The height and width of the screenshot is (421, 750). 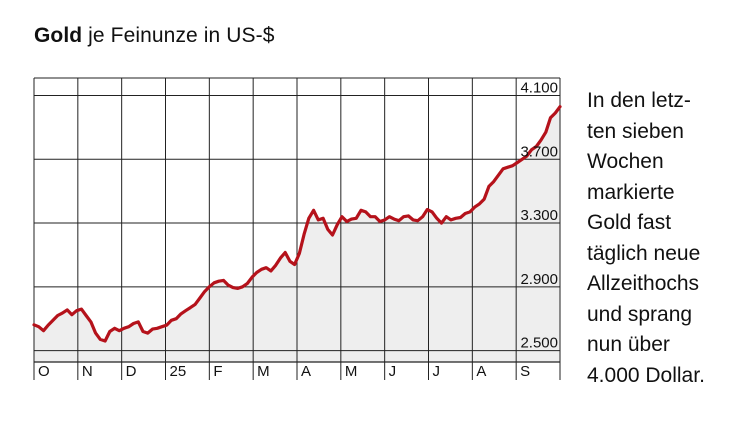 What do you see at coordinates (525, 371) in the screenshot?
I see `x-tick-label-11: S` at bounding box center [525, 371].